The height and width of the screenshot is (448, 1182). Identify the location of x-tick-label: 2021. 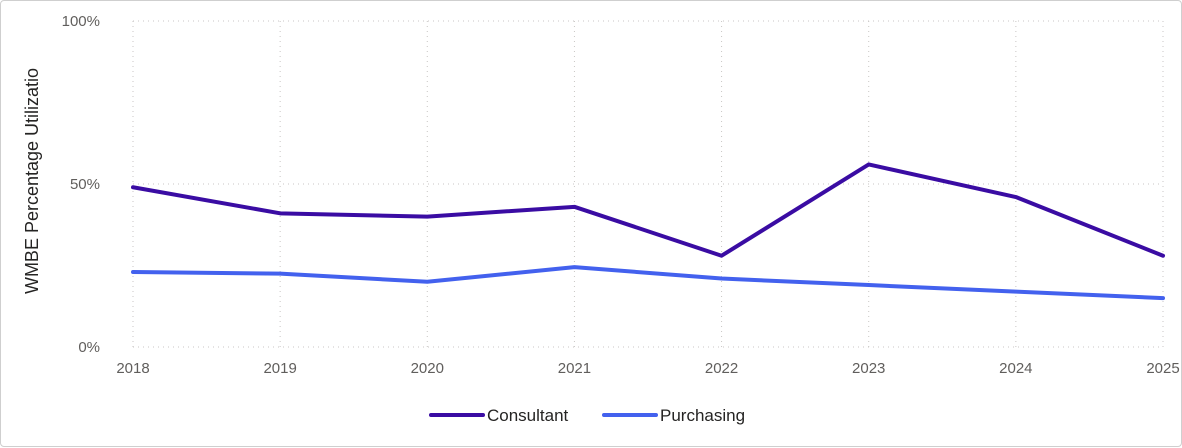
(574, 368).